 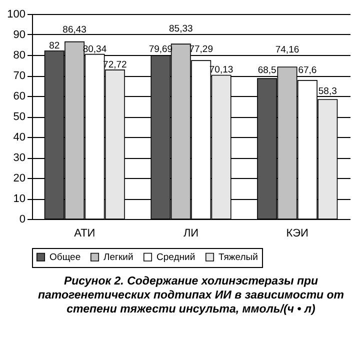 What do you see at coordinates (191, 296) in the screenshot?
I see `text: Рисунок 2. Содержание холинэстеразы при патогенетических подтипах ИИ в зависимости от степени тяжести инсульта, ммоль/(ч • л)` at bounding box center [191, 296].